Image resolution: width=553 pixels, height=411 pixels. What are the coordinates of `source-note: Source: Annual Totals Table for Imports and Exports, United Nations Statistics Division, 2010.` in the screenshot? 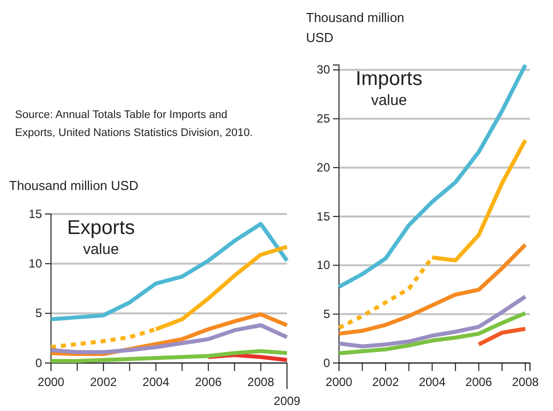 It's located at (134, 124).